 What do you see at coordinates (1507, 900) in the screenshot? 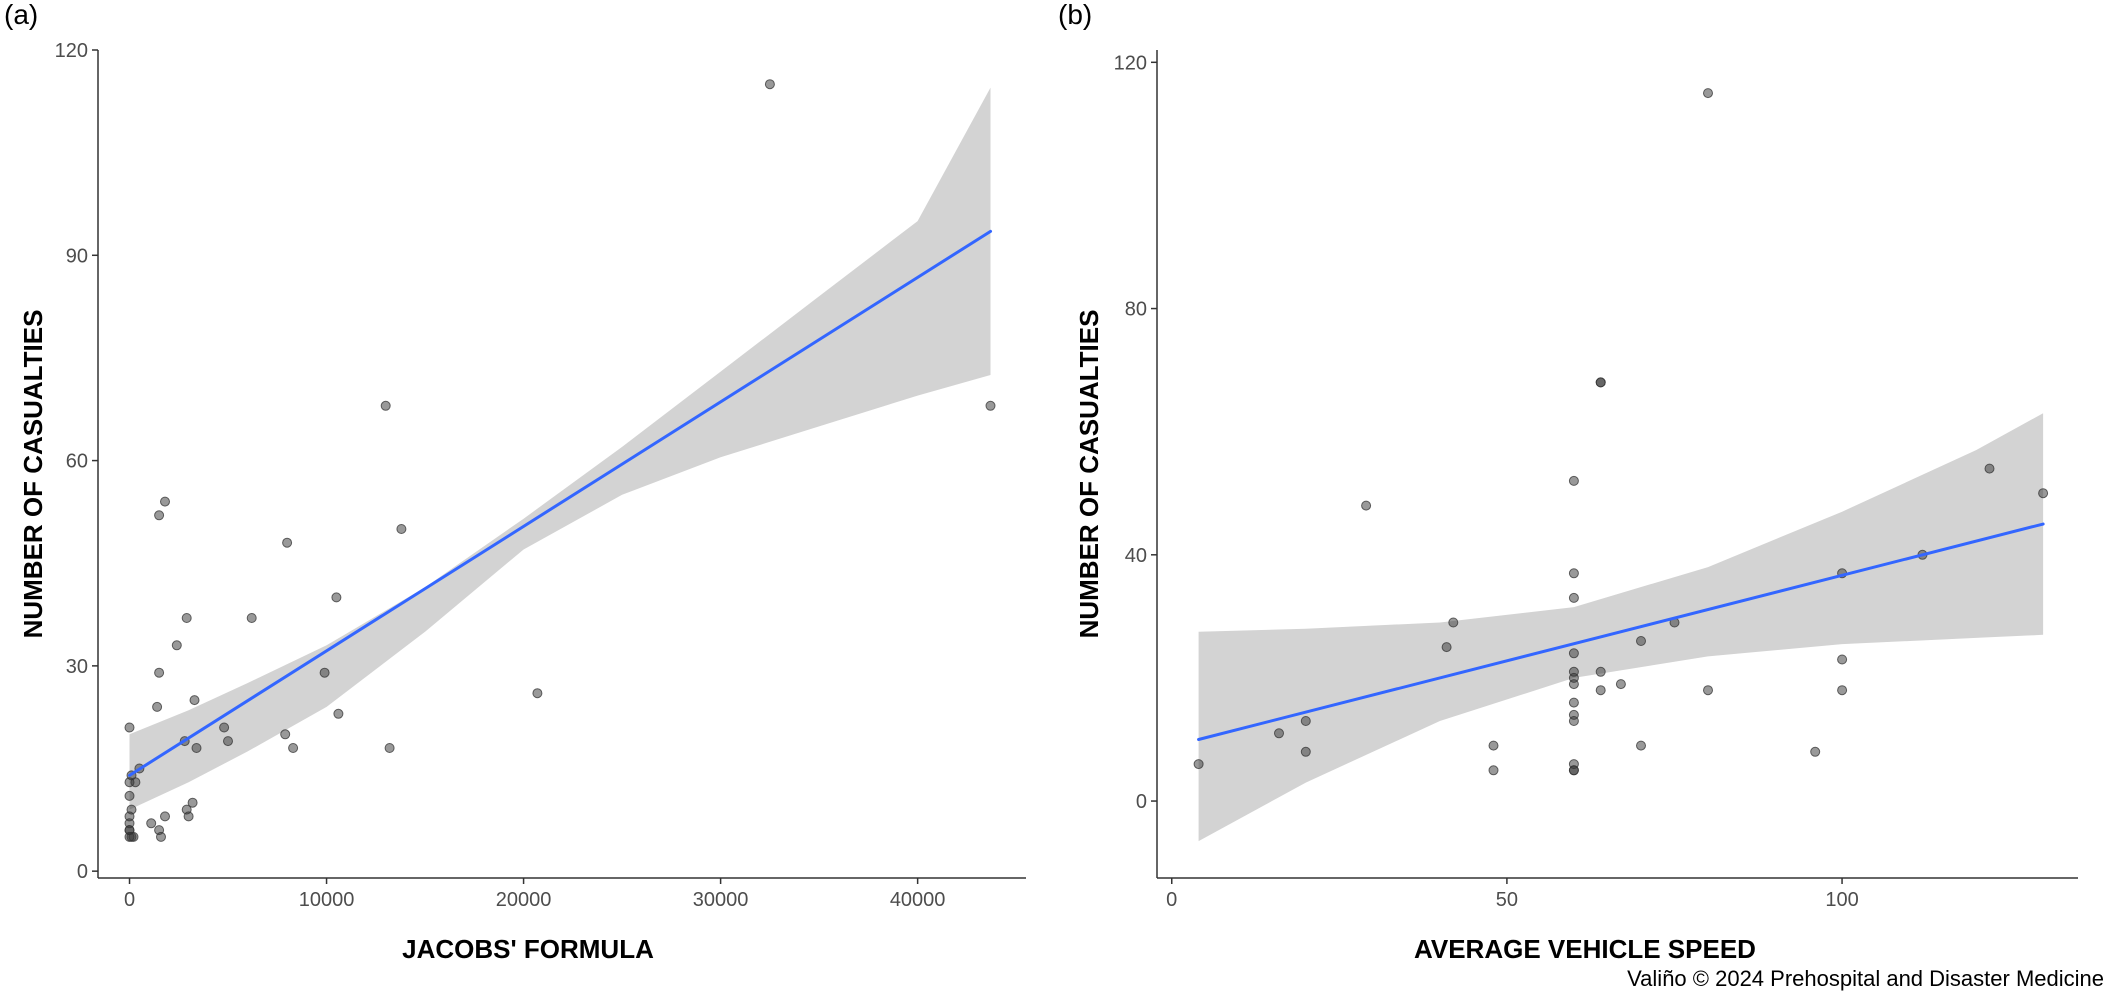
I see `x-tick-label: 50` at bounding box center [1507, 900].